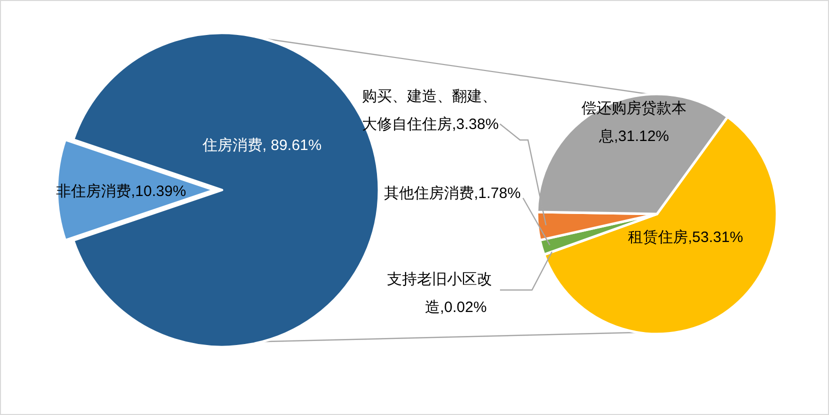  I want to click on slice-label: 偿还购房贷款本息,31.12%, so click(634, 122).